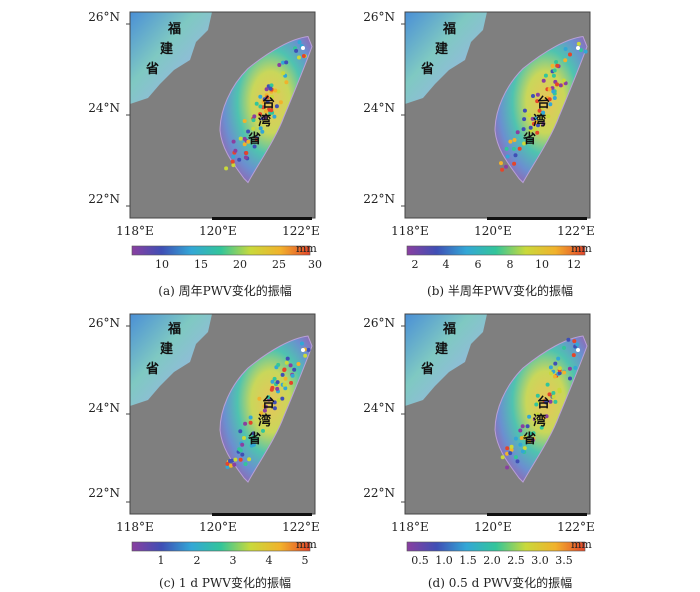 The image size is (700, 592). What do you see at coordinates (468, 560) in the screenshot?
I see `cb-tick: 1.5` at bounding box center [468, 560].